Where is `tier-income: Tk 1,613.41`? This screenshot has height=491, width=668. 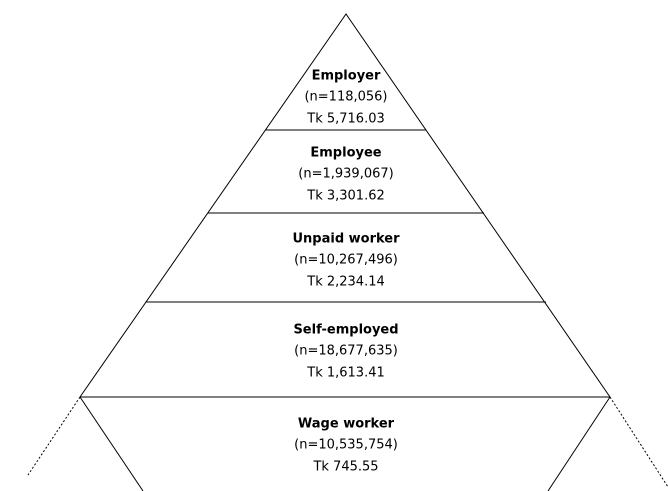 tier-income: Tk 1,613.41 is located at coordinates (345, 373).